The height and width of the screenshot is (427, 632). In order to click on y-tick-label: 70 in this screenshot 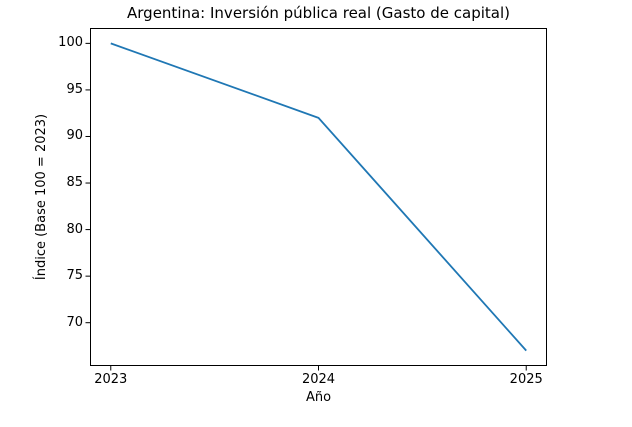, I will do `click(74, 322)`.